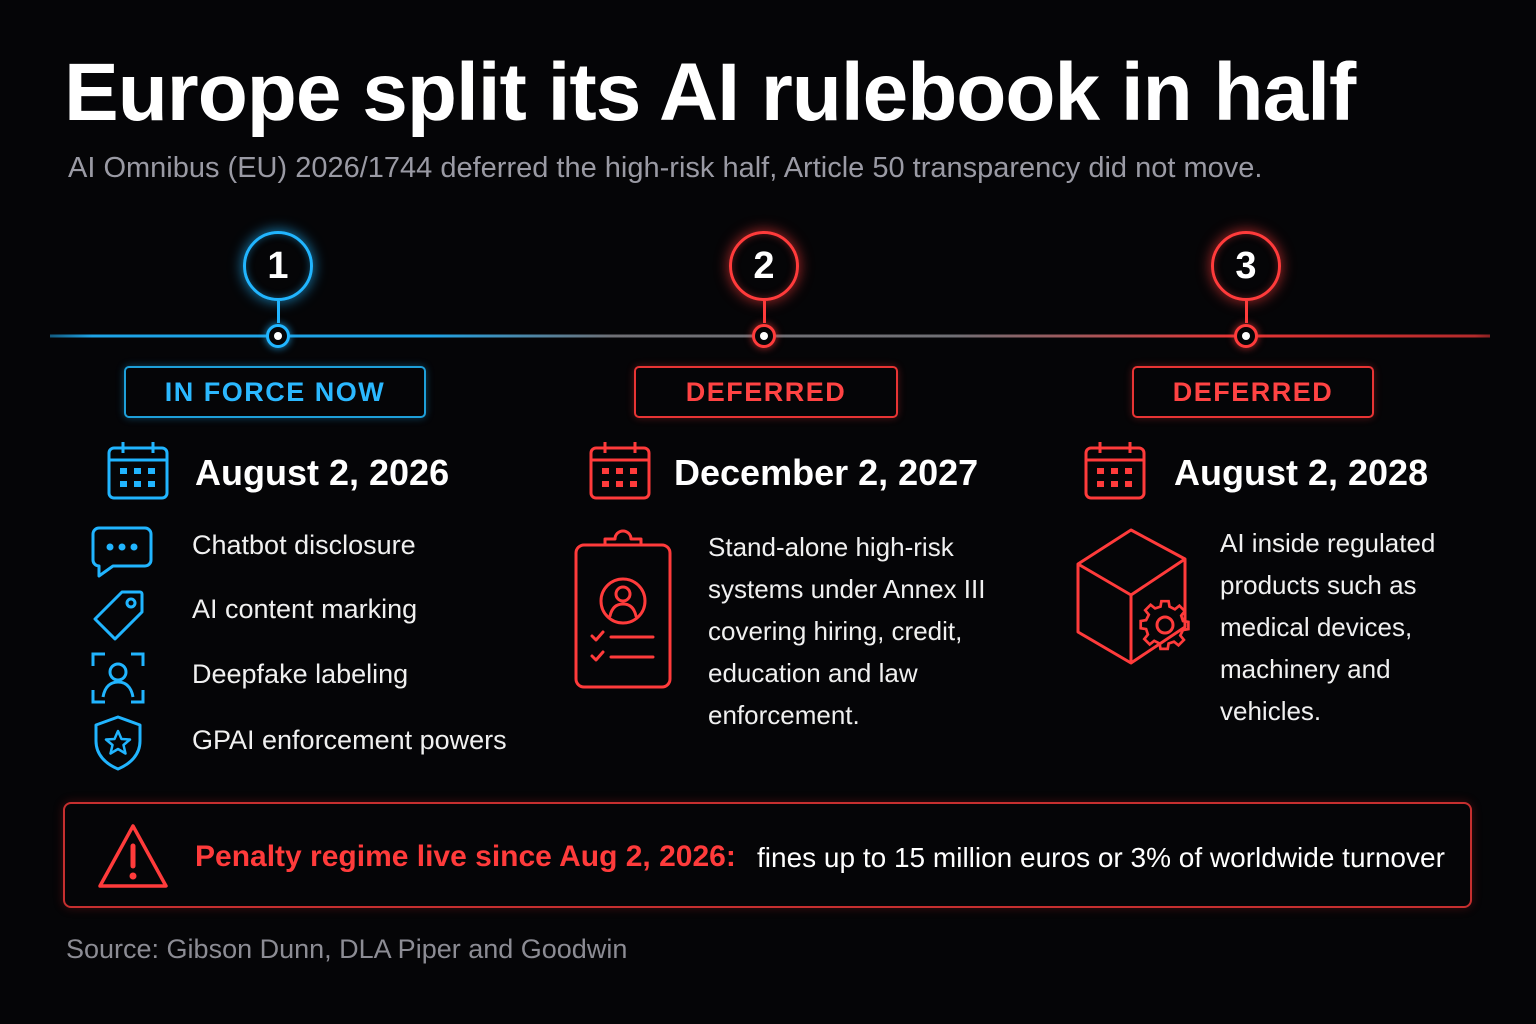  What do you see at coordinates (275, 392) in the screenshot?
I see `status-badge-in-force: IN FORCE NOW` at bounding box center [275, 392].